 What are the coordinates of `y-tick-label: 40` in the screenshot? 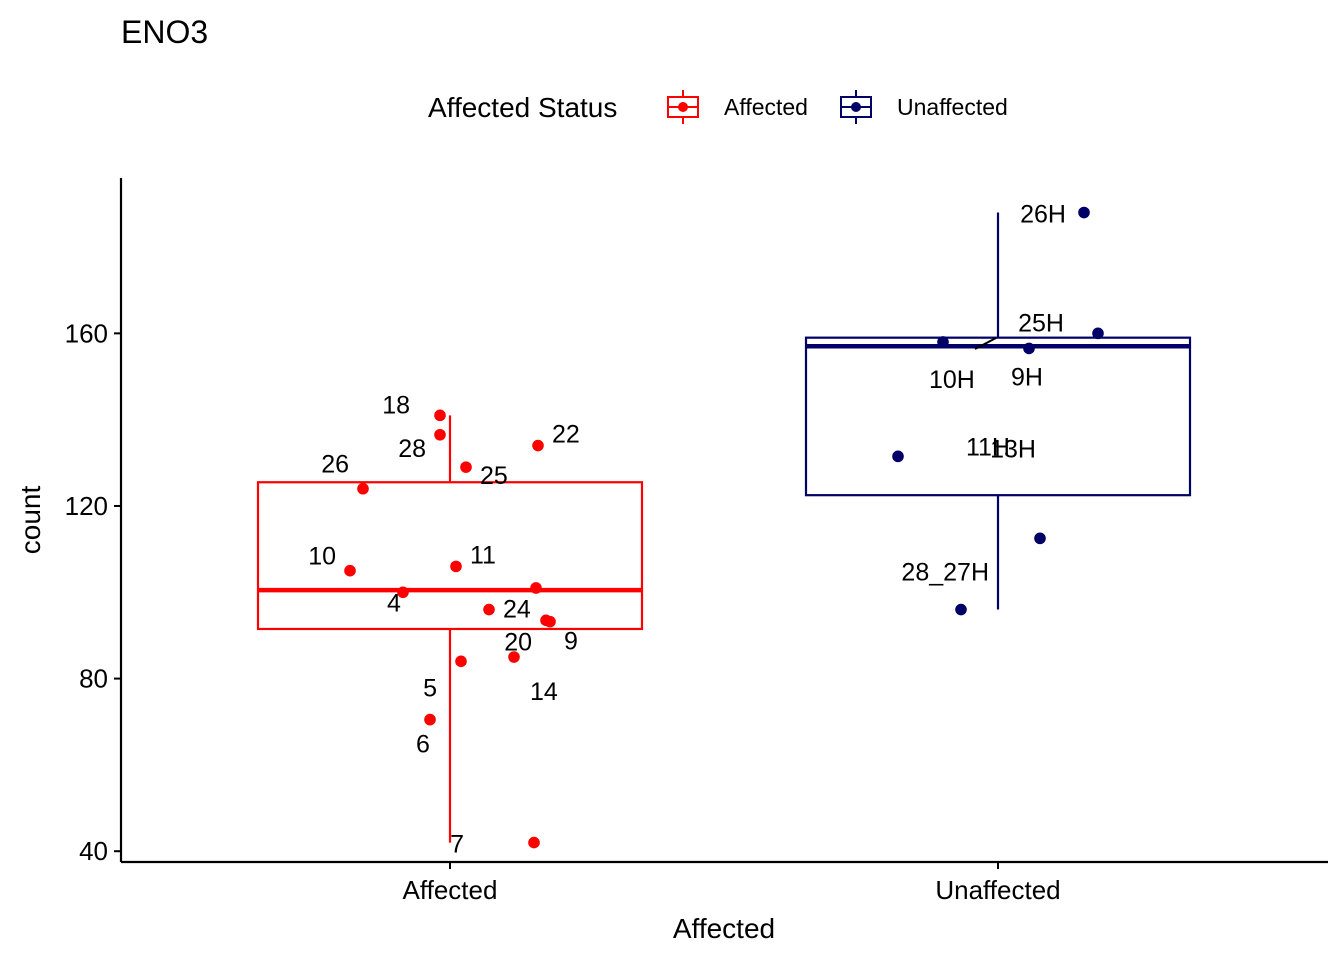 It's located at (93, 851).